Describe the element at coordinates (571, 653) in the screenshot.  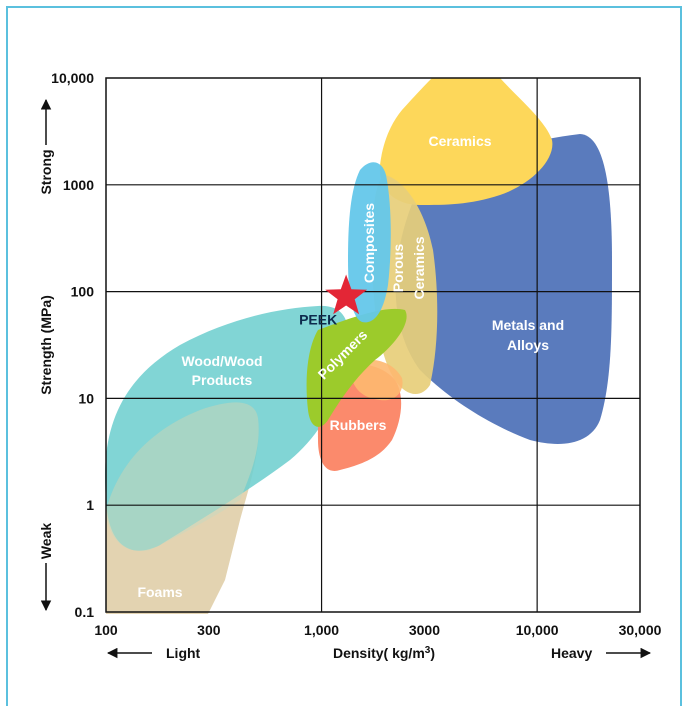
I see `x-annotation-heavy: Heavy` at that location.